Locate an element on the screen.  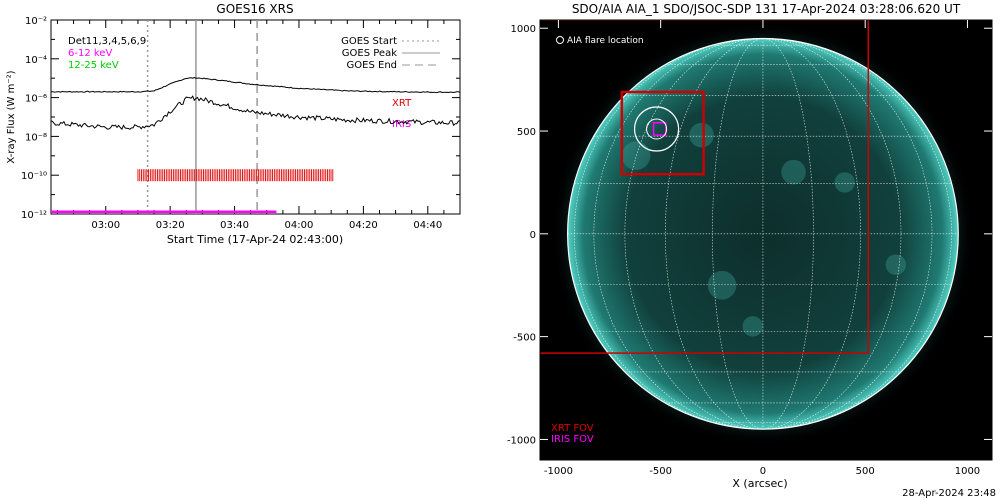
map-x-tick-label: 0 is located at coordinates (763, 471).